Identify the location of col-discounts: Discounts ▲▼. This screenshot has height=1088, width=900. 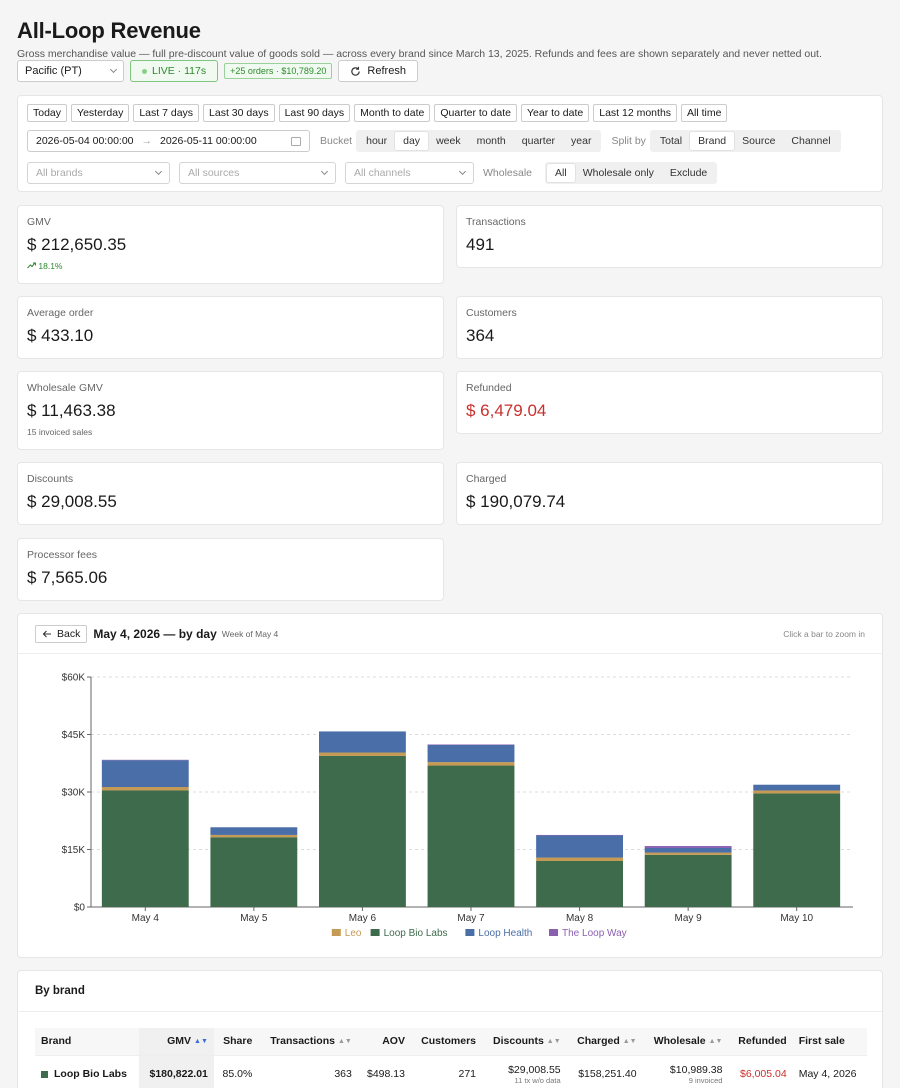
(524, 1042).